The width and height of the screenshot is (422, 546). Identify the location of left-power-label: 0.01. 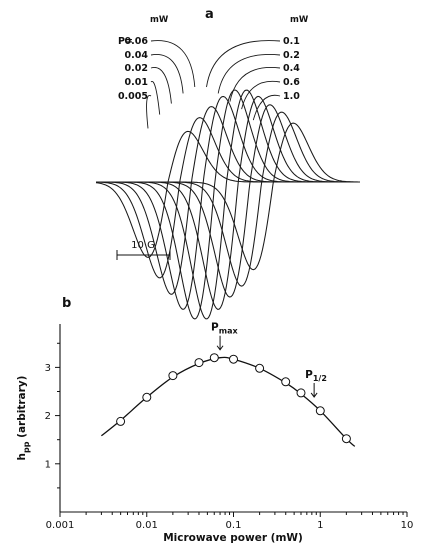
(136, 82).